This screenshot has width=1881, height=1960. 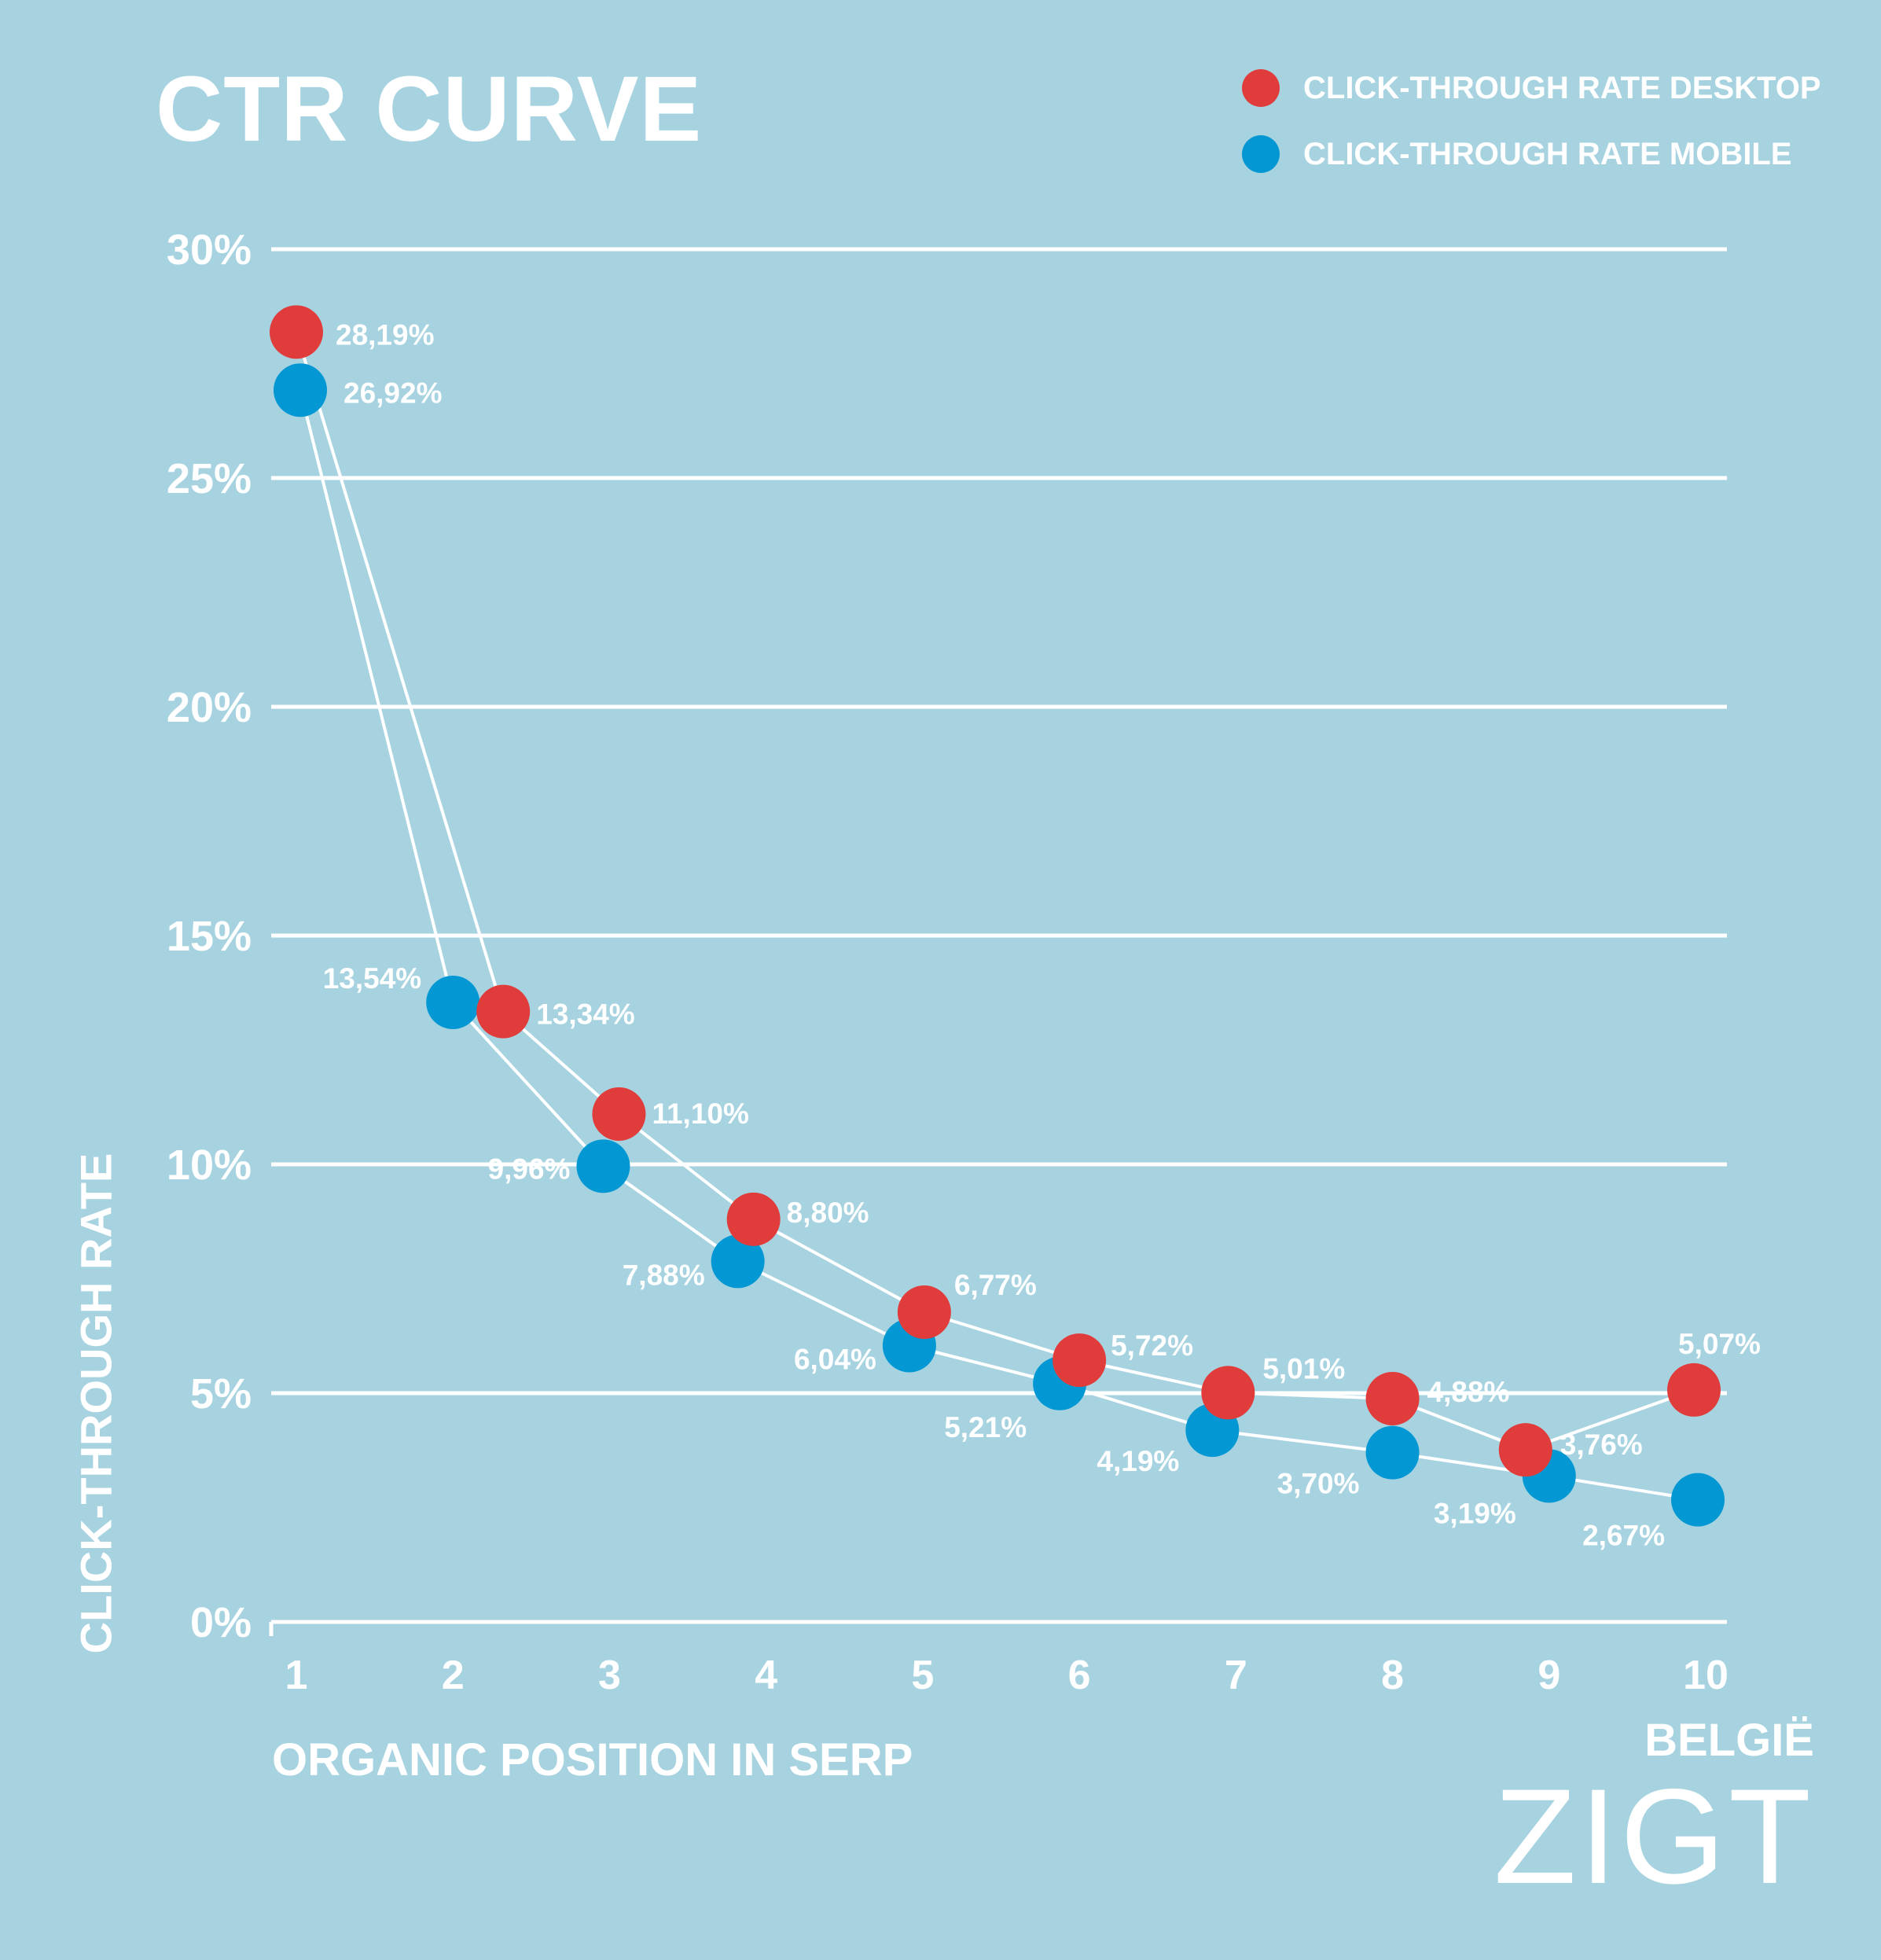 I want to click on data-label-mobile: 26,92%, so click(x=393, y=393).